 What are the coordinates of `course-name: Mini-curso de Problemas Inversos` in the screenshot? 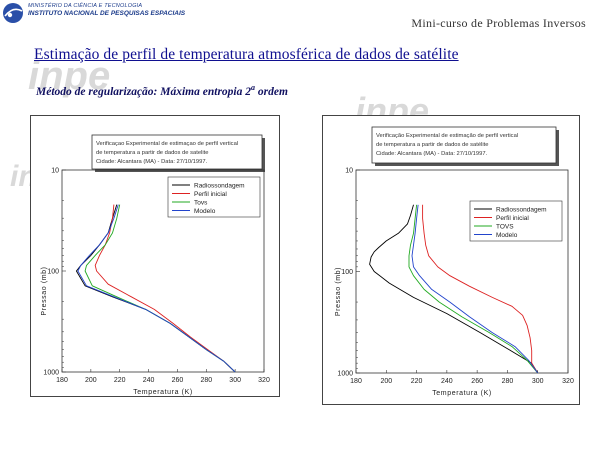 It's located at (498, 23).